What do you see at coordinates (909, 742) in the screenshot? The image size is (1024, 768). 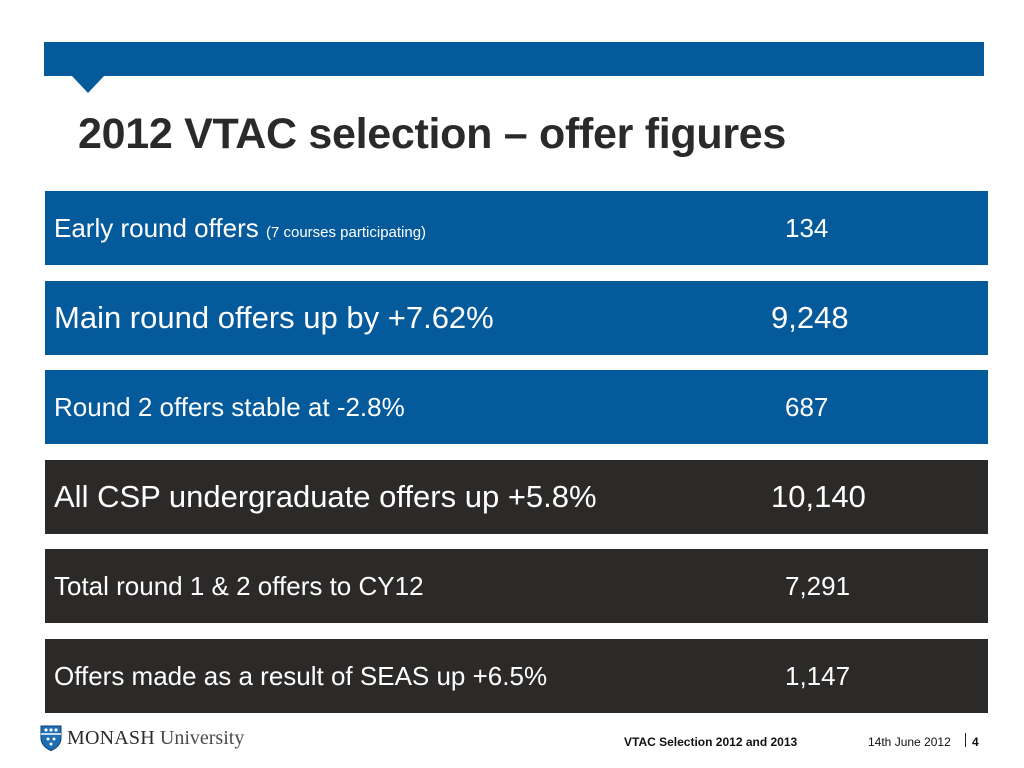 I see `footer-date: 14th June 2012` at bounding box center [909, 742].